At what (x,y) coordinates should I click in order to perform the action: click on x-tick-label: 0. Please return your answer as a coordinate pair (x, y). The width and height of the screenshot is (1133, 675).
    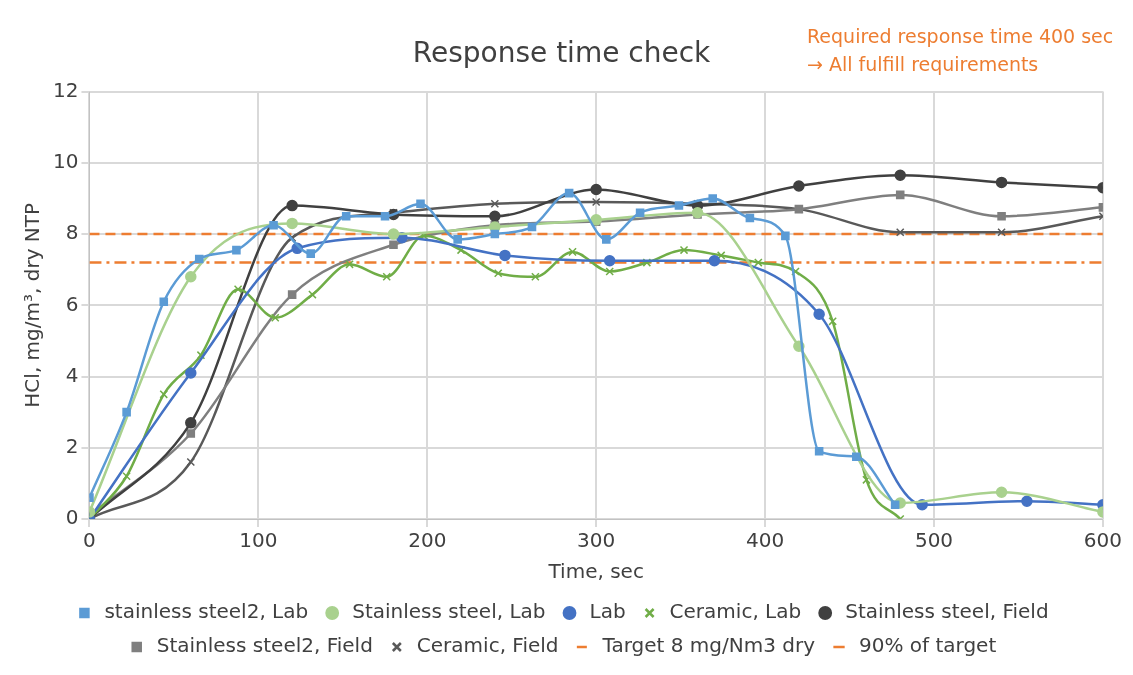
    Looking at the image, I should click on (89, 540).